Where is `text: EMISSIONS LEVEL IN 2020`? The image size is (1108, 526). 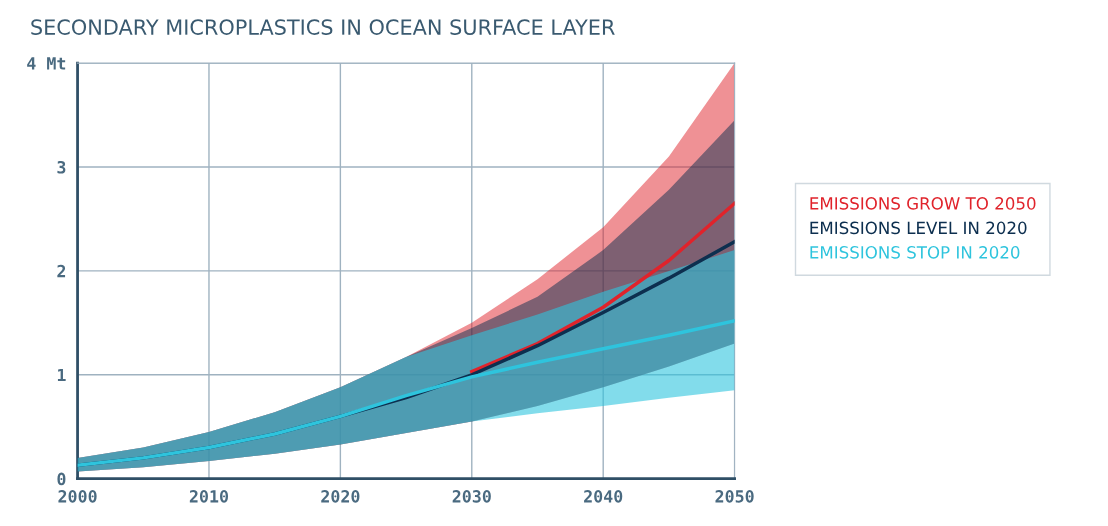
text: EMISSIONS LEVEL IN 2020 is located at coordinates (918, 228).